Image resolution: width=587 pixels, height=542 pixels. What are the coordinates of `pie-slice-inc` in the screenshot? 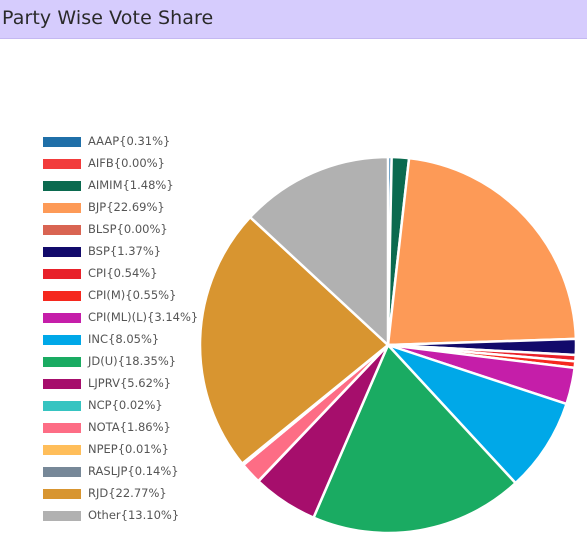 It's located at (477, 414).